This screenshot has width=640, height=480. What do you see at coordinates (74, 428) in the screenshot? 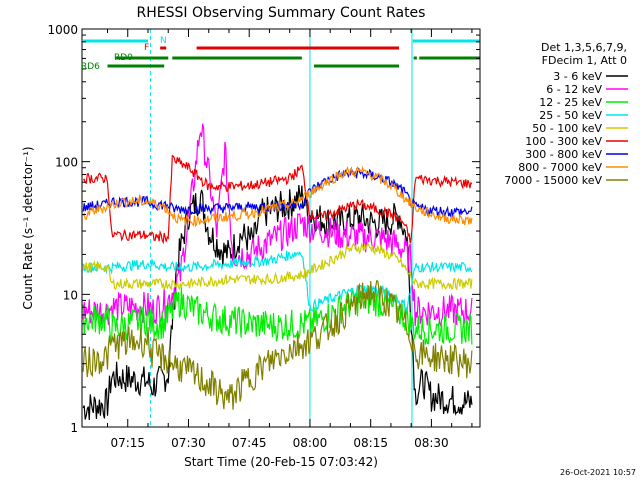
I see `y-tick-label: 1` at bounding box center [74, 428].